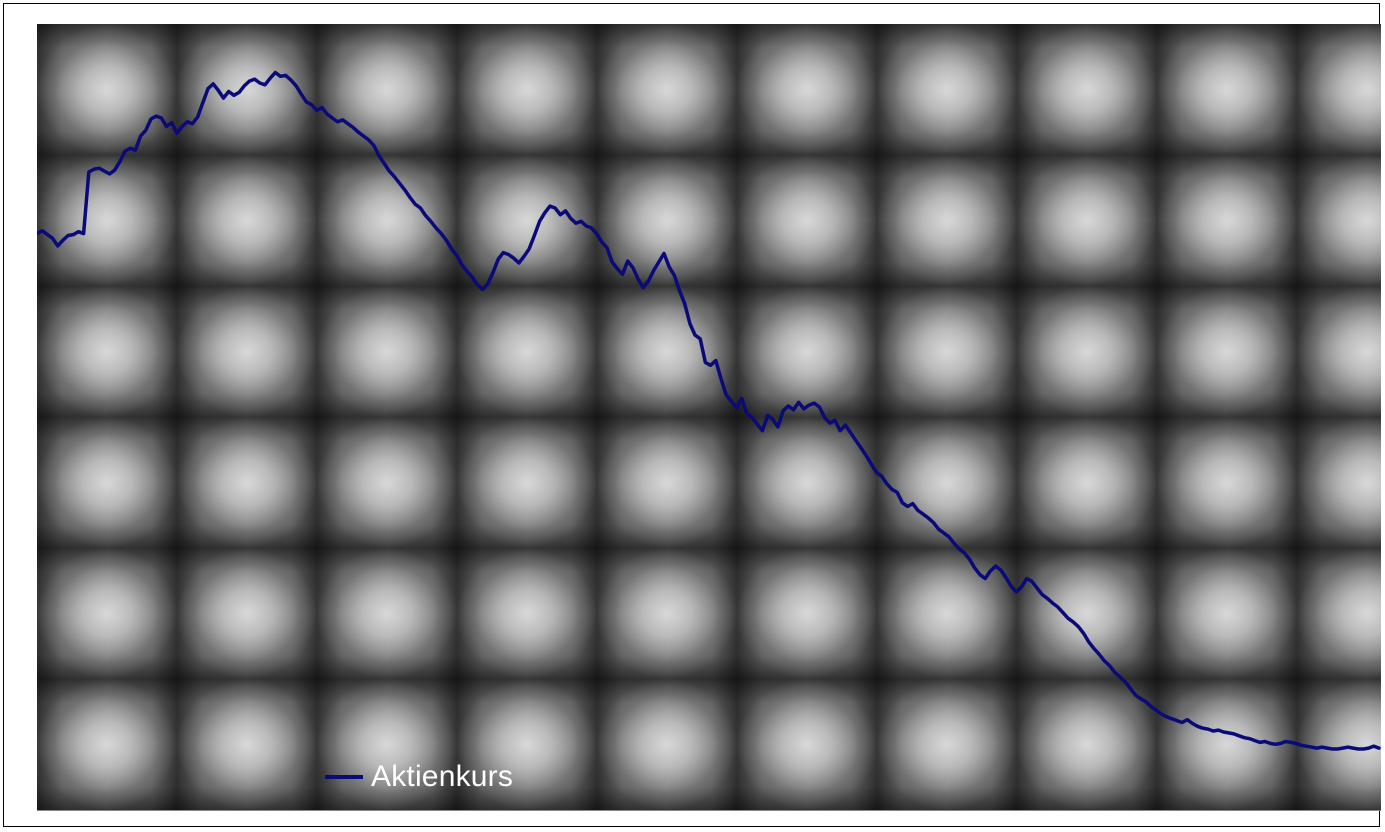  I want to click on legend: Aktienkurs, so click(419, 777).